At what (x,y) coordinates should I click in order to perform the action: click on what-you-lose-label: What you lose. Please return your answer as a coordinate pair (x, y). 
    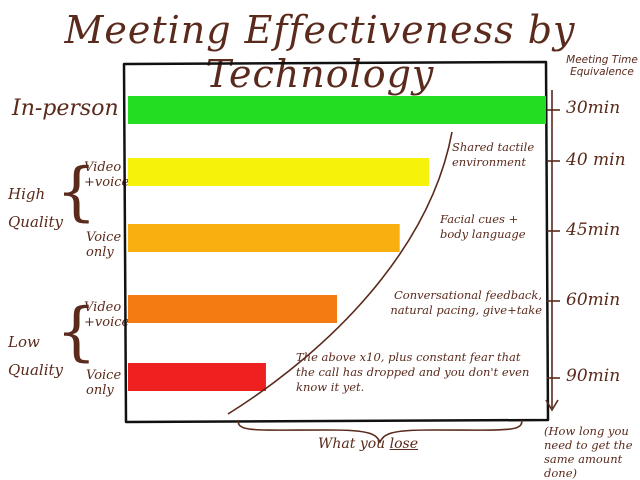
    Looking at the image, I should click on (368, 444).